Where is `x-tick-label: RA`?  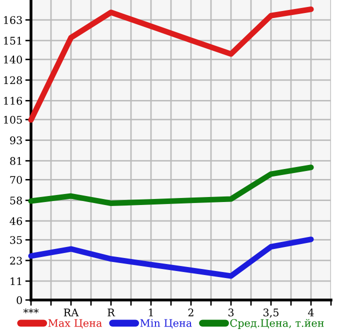 x-tick-label: RA is located at coordinates (71, 312).